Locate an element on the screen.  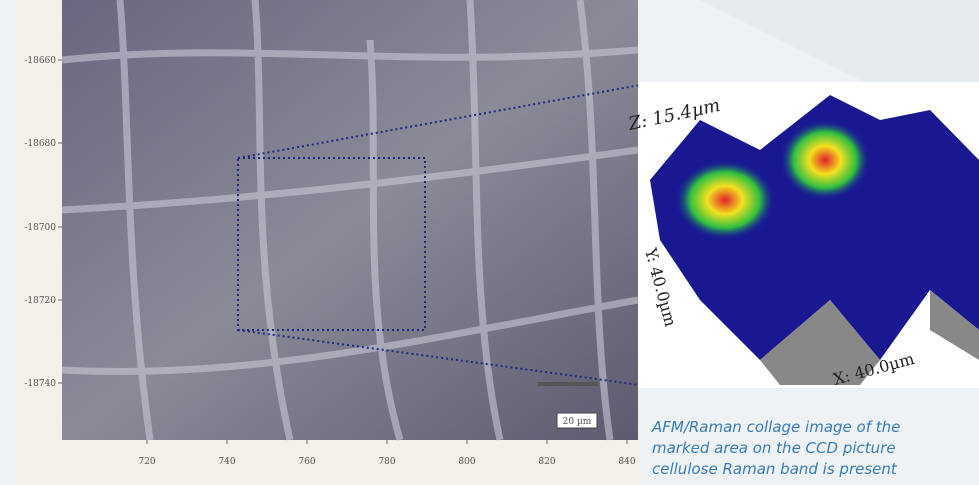
caption-line: cellulose Raman band is present is located at coordinates (774, 469).